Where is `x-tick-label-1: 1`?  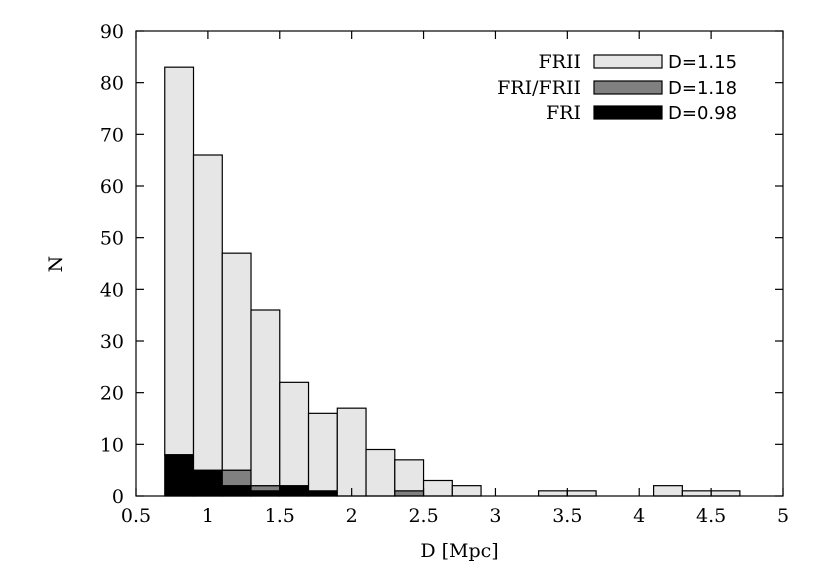 x-tick-label-1: 1 is located at coordinates (208, 516).